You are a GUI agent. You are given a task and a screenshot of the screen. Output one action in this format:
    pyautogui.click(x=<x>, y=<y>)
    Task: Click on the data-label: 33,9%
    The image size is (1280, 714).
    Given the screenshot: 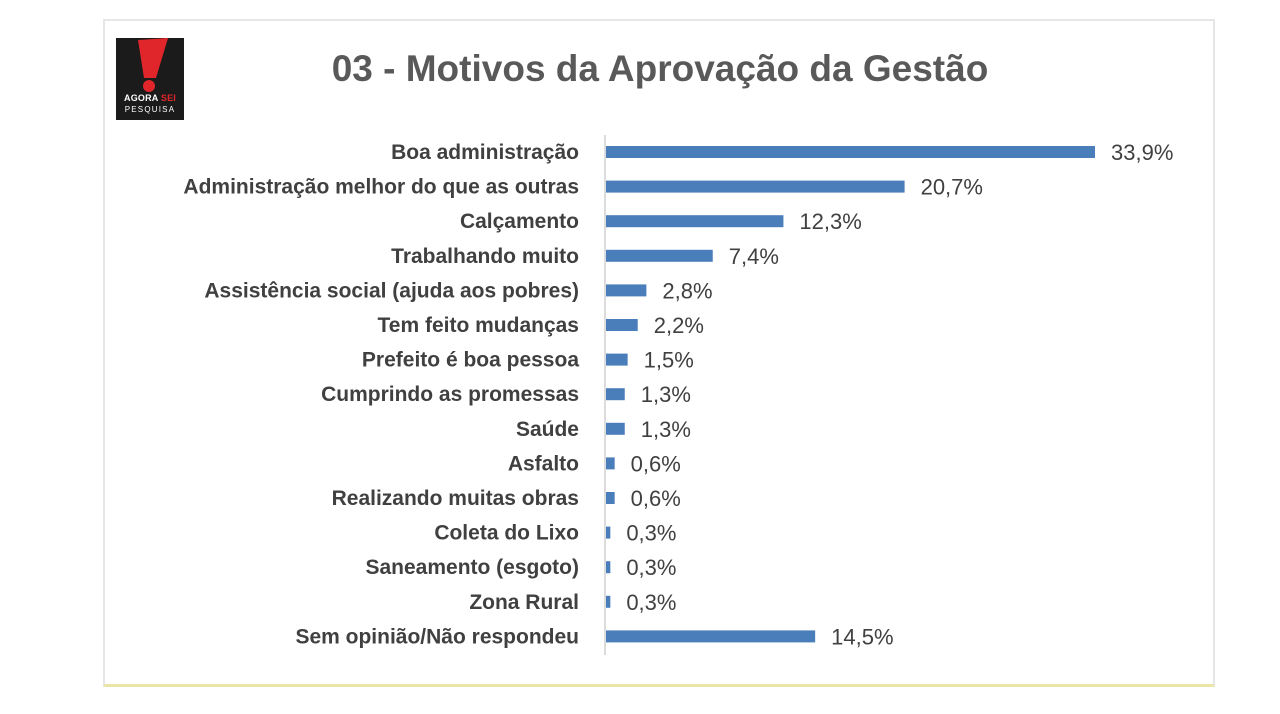 What is the action you would take?
    pyautogui.click(x=1142, y=152)
    